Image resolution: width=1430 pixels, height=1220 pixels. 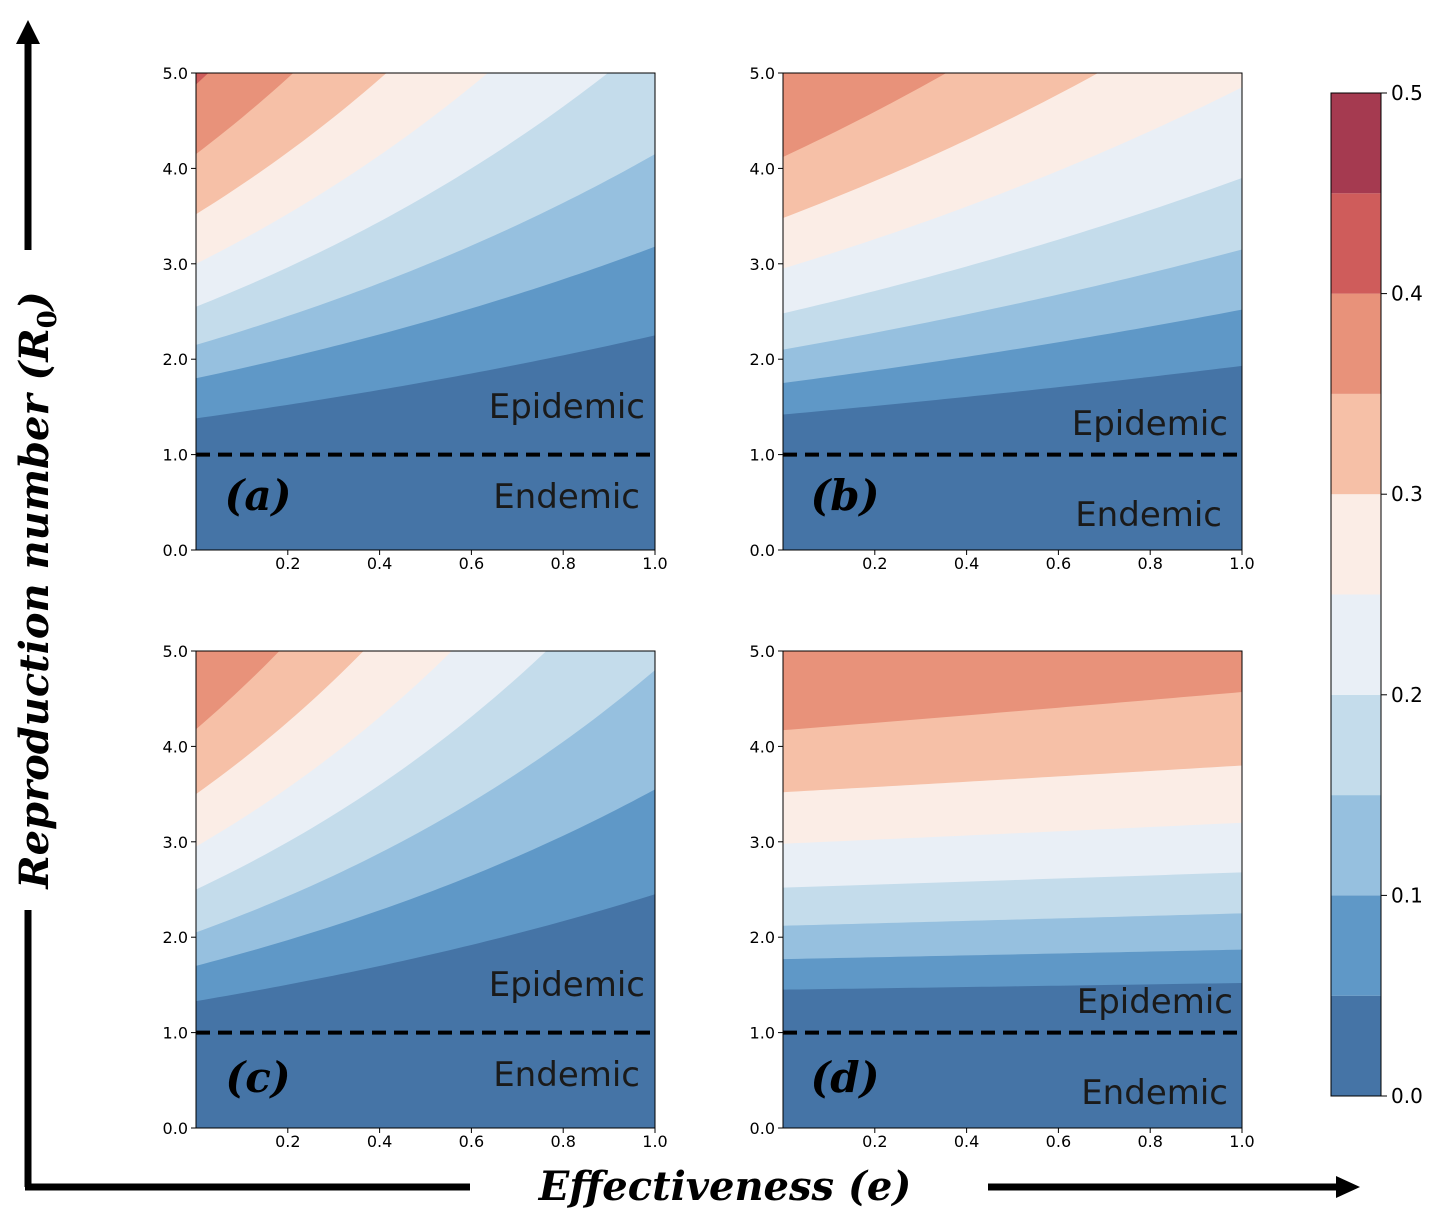 I want to click on colorbar: 0.0 0.1 0.2 0.3 0.4 0.5, so click(x=1376, y=594).